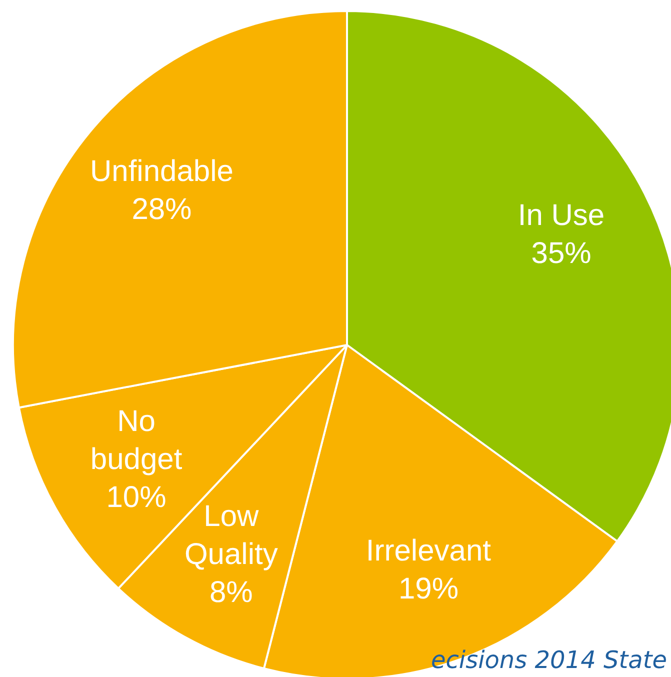 This screenshot has width=671, height=677. I want to click on slice-label: Unfindable, so click(162, 171).